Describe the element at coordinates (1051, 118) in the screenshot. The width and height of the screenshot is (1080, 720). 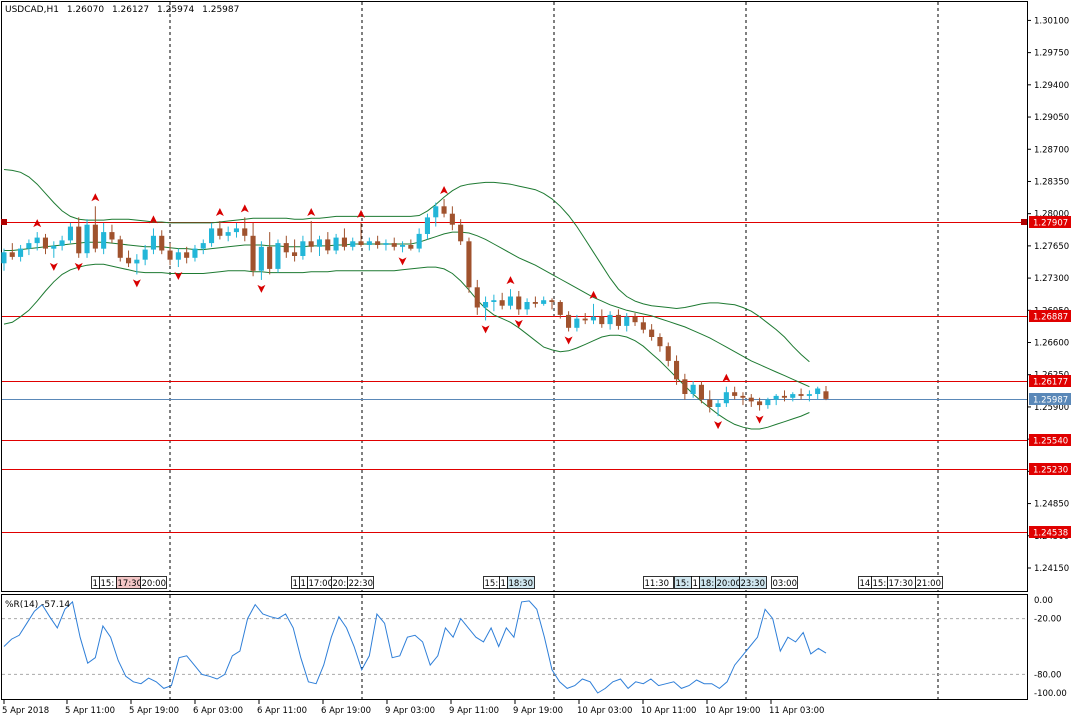
I see `price-tick-label: 1.29050` at that location.